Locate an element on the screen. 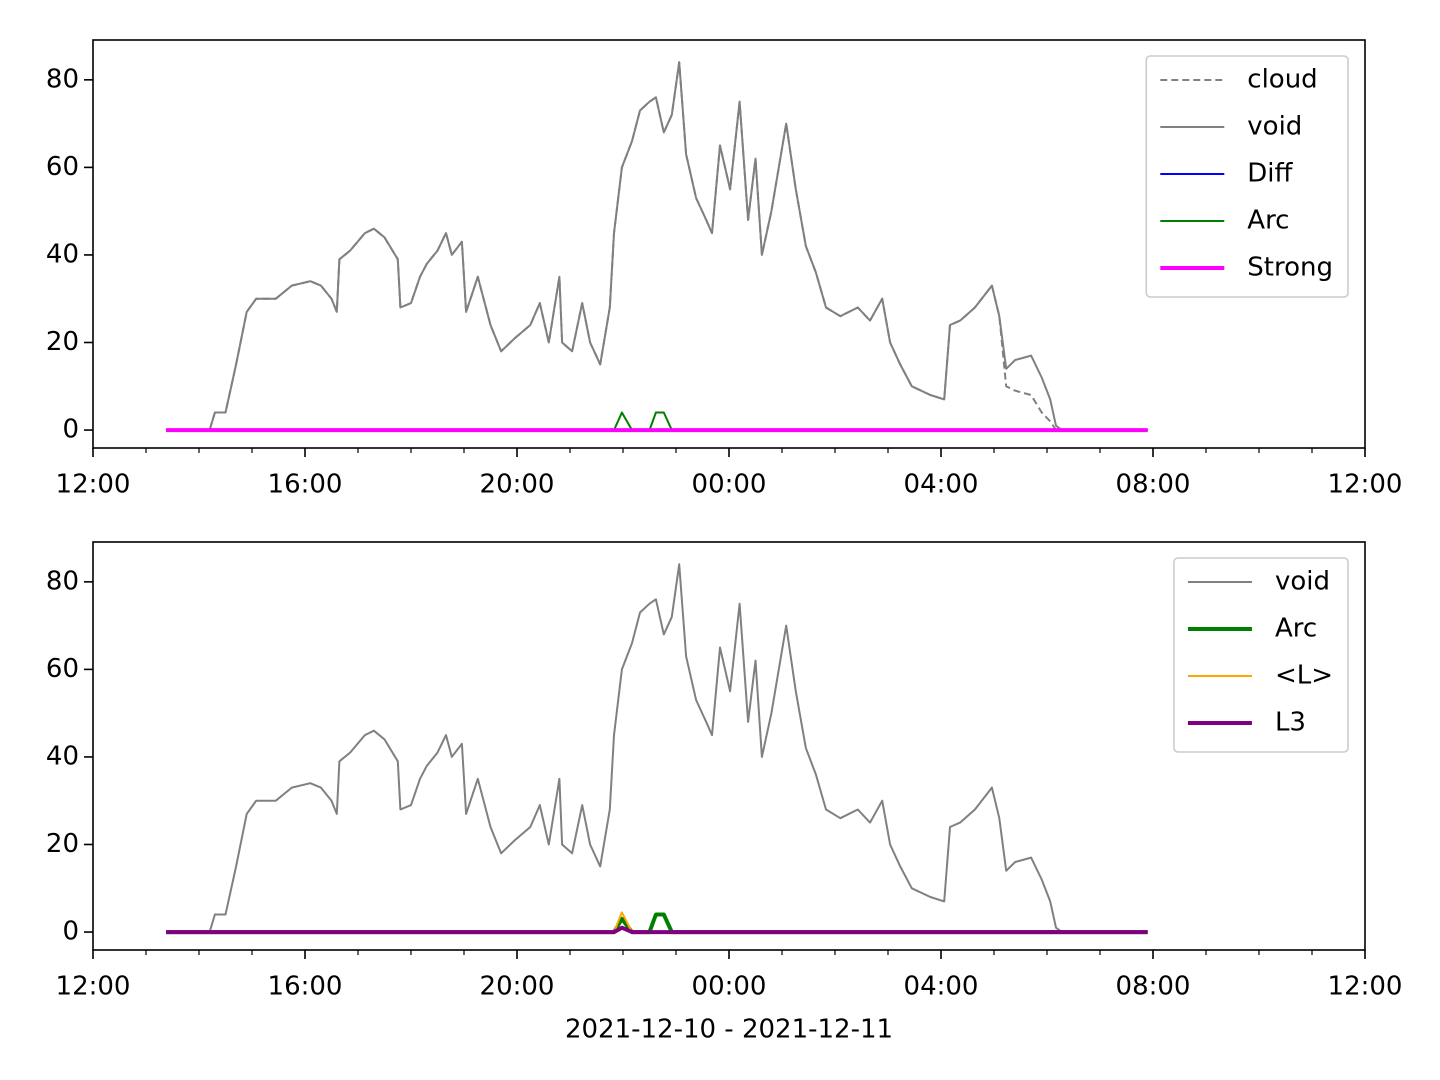 The height and width of the screenshot is (1080, 1440). x-axis-label: 2021-12-10 - 2021-12-11 is located at coordinates (729, 1030).